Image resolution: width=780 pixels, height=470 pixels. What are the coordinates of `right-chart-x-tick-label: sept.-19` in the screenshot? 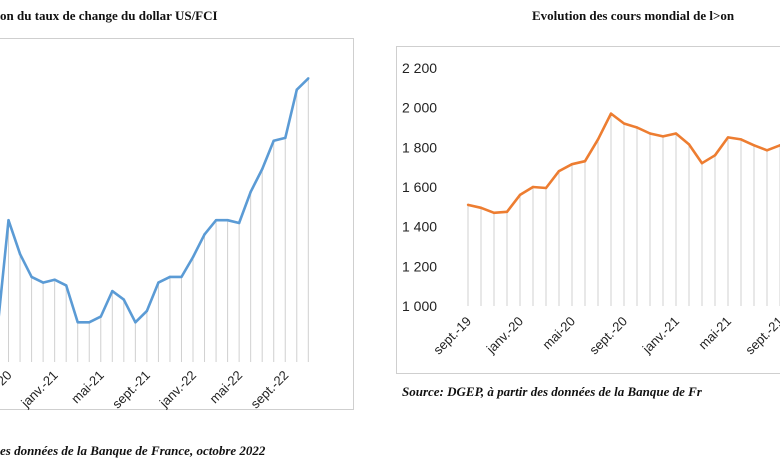 It's located at (452, 336).